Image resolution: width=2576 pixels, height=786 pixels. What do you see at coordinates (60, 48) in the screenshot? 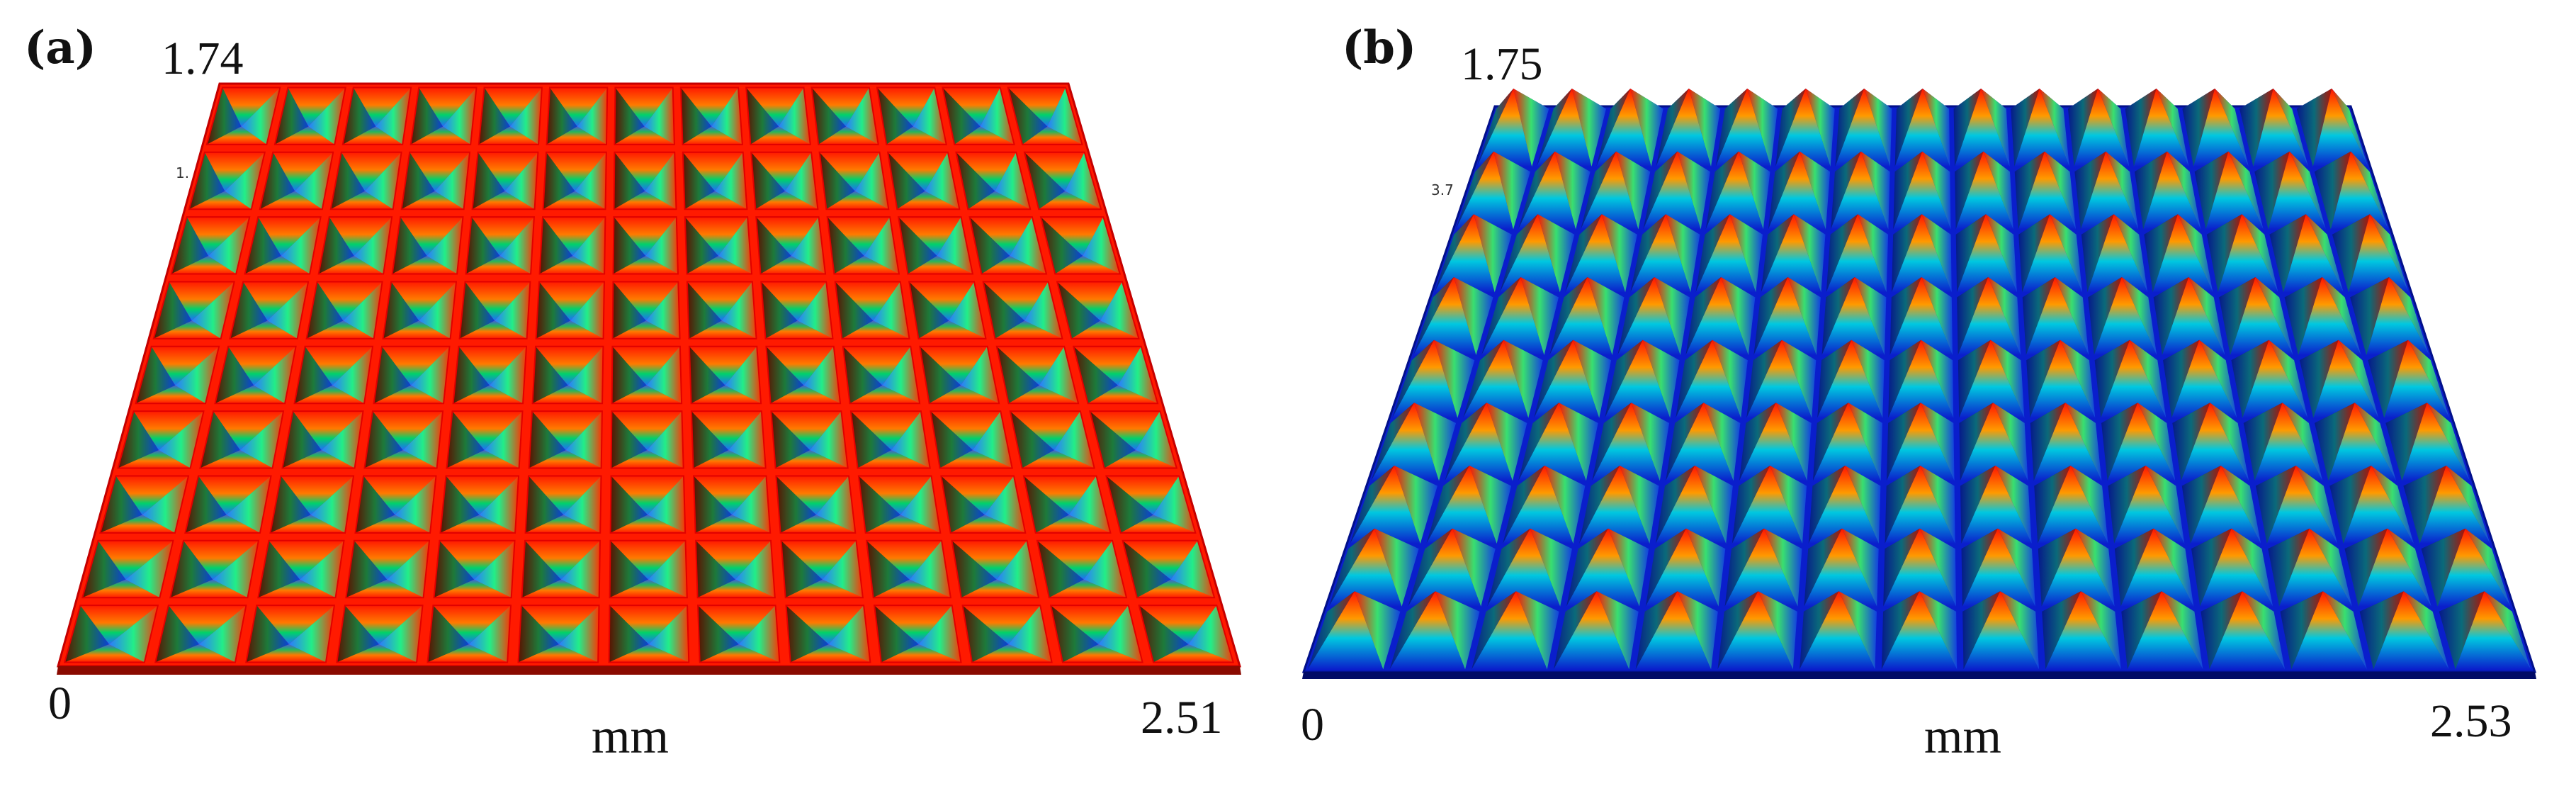
I see `panel-label: (a)` at bounding box center [60, 48].